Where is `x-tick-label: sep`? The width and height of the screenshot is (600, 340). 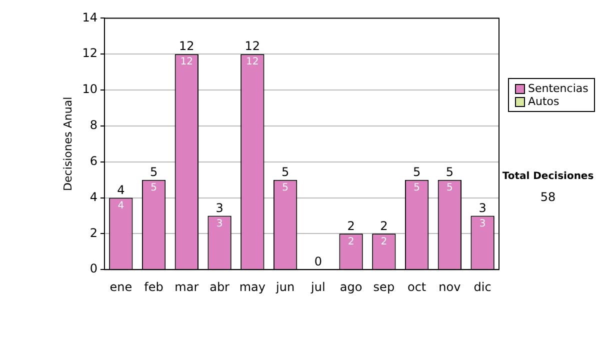
x-tick-label: sep is located at coordinates (384, 287).